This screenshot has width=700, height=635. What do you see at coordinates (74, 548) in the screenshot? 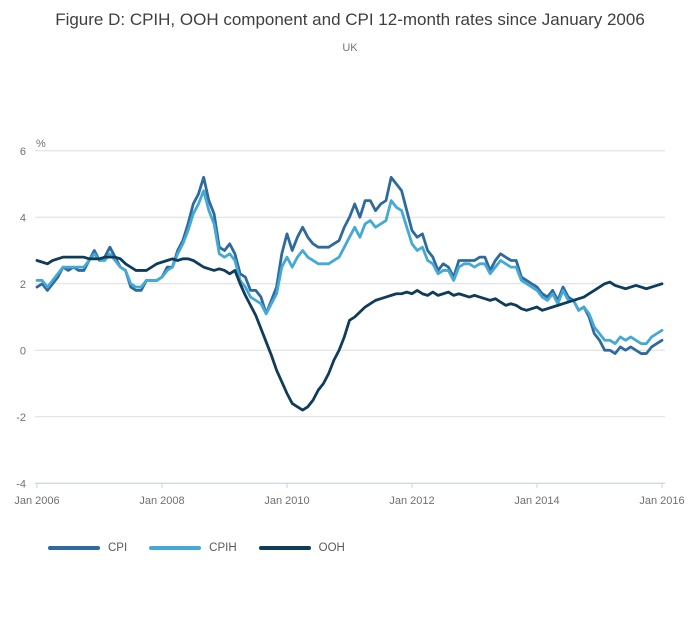
I see `legend-swatch-cpi` at bounding box center [74, 548].